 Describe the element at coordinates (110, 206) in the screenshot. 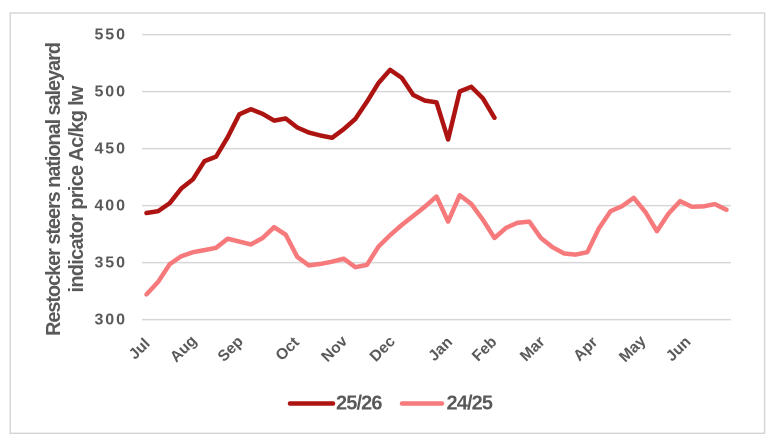

I see `svg-text: 400` at that location.